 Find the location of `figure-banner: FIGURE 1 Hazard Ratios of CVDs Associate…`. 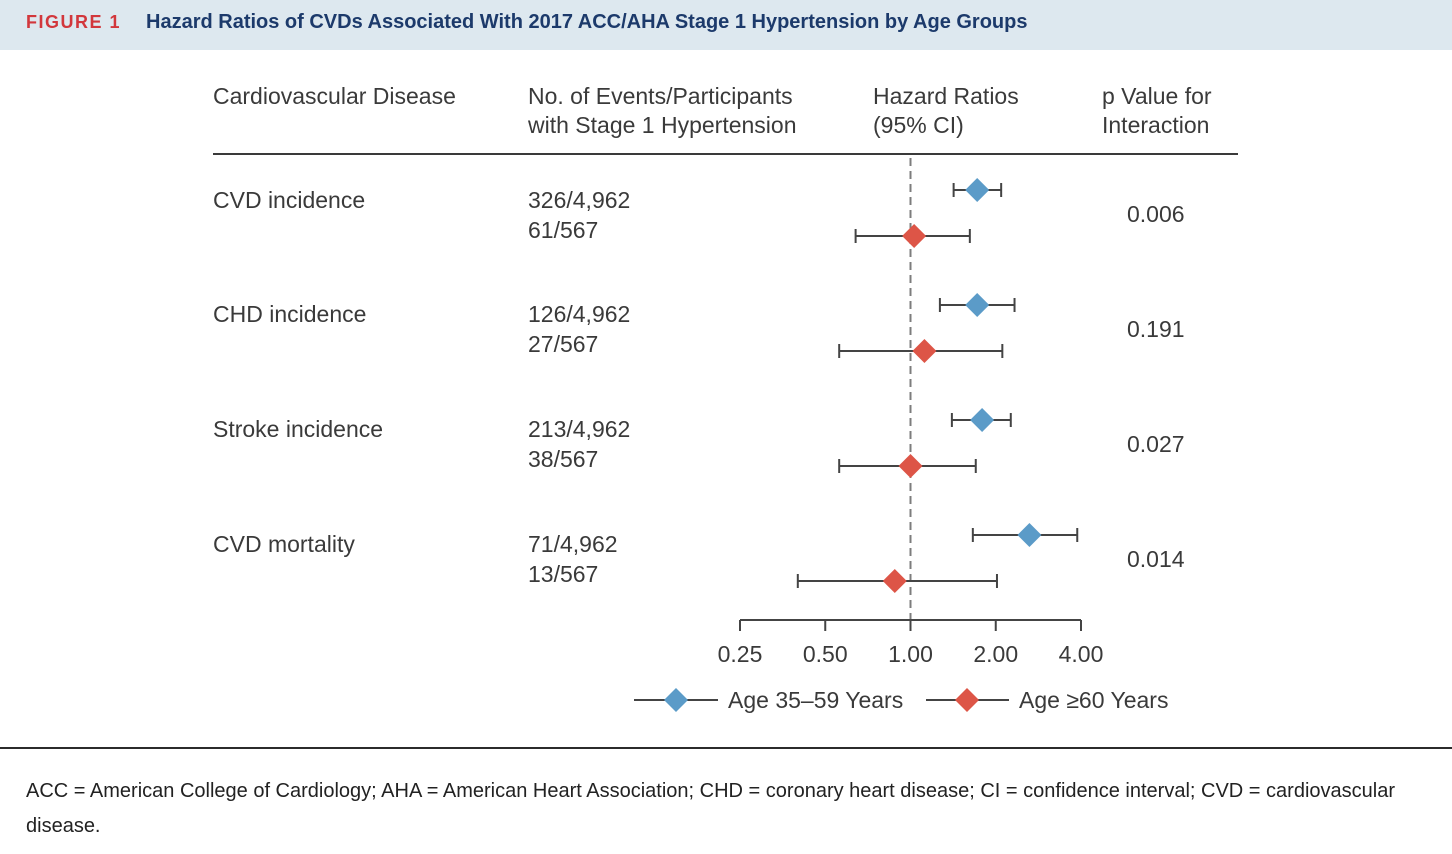

figure-banner: FIGURE 1 Hazard Ratios of CVDs Associate… is located at coordinates (726, 25).